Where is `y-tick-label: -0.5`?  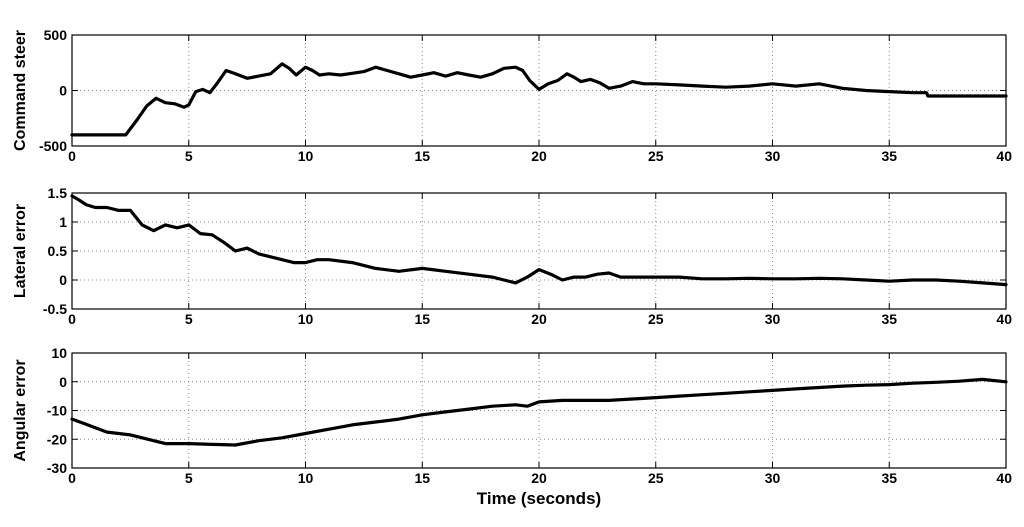 y-tick-label: -0.5 is located at coordinates (55, 309).